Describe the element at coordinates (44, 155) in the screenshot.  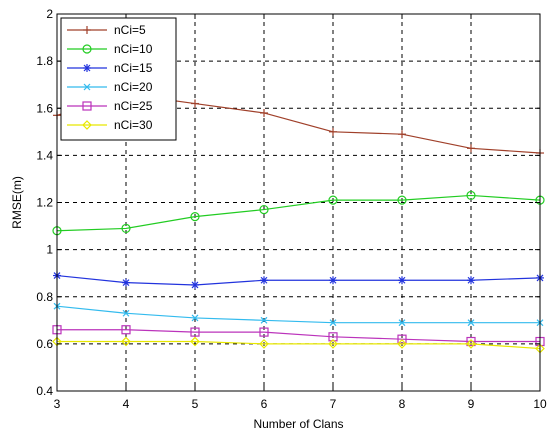
I see `y-tick-label: 1.4` at that location.